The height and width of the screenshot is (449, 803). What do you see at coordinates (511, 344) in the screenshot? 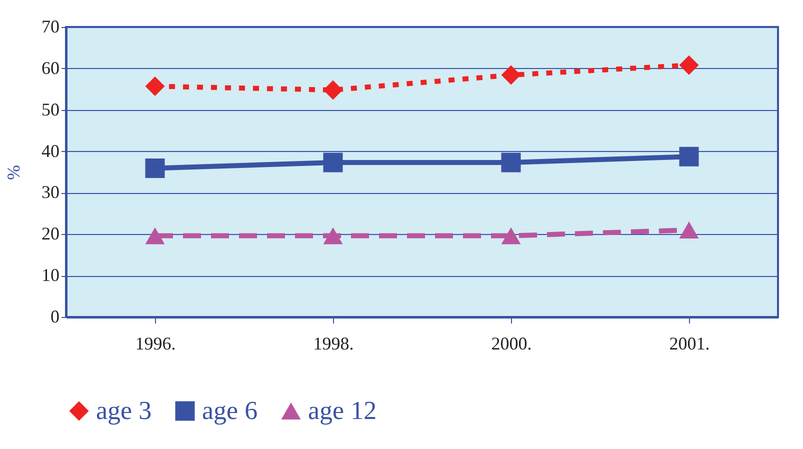
I see `x-tick-label: 2000.` at bounding box center [511, 344].